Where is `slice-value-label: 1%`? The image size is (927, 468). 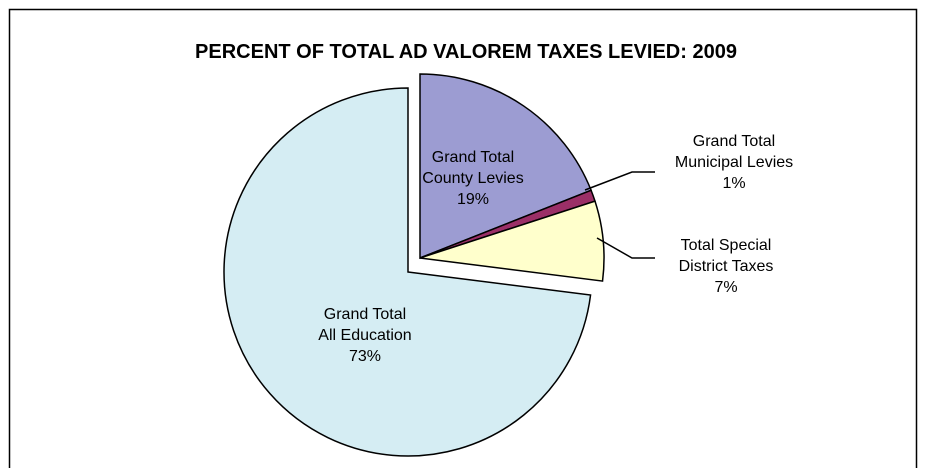
slice-value-label: 1% is located at coordinates (733, 183).